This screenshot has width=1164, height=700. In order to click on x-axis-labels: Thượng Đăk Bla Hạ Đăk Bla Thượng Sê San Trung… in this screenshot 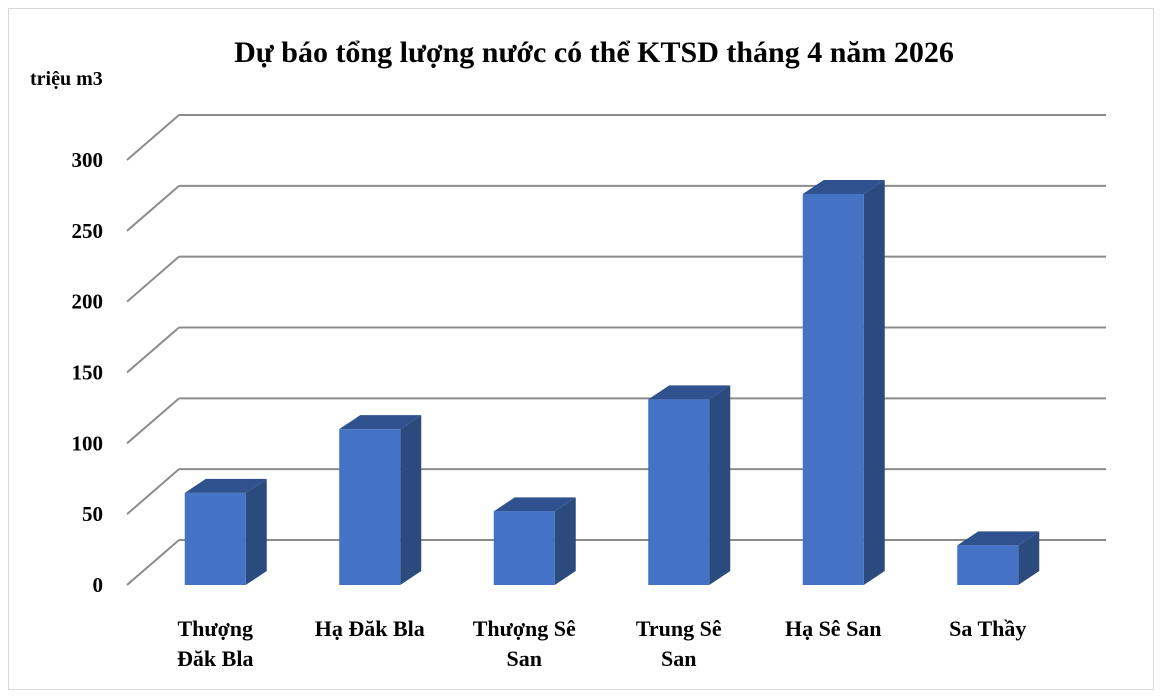, I will do `click(601, 643)`.